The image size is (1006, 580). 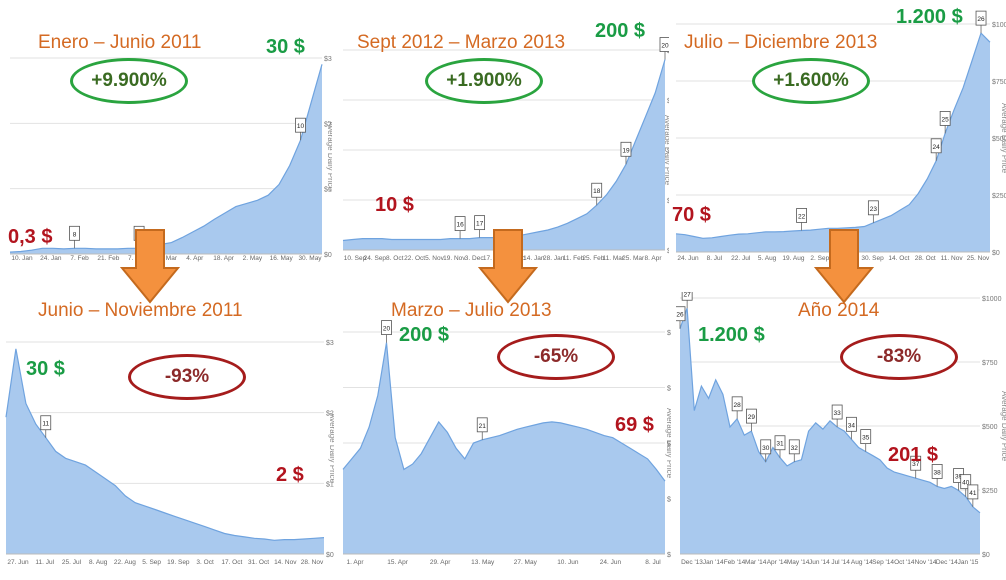 I want to click on x-tick-label: Aug '14, so click(x=862, y=562).